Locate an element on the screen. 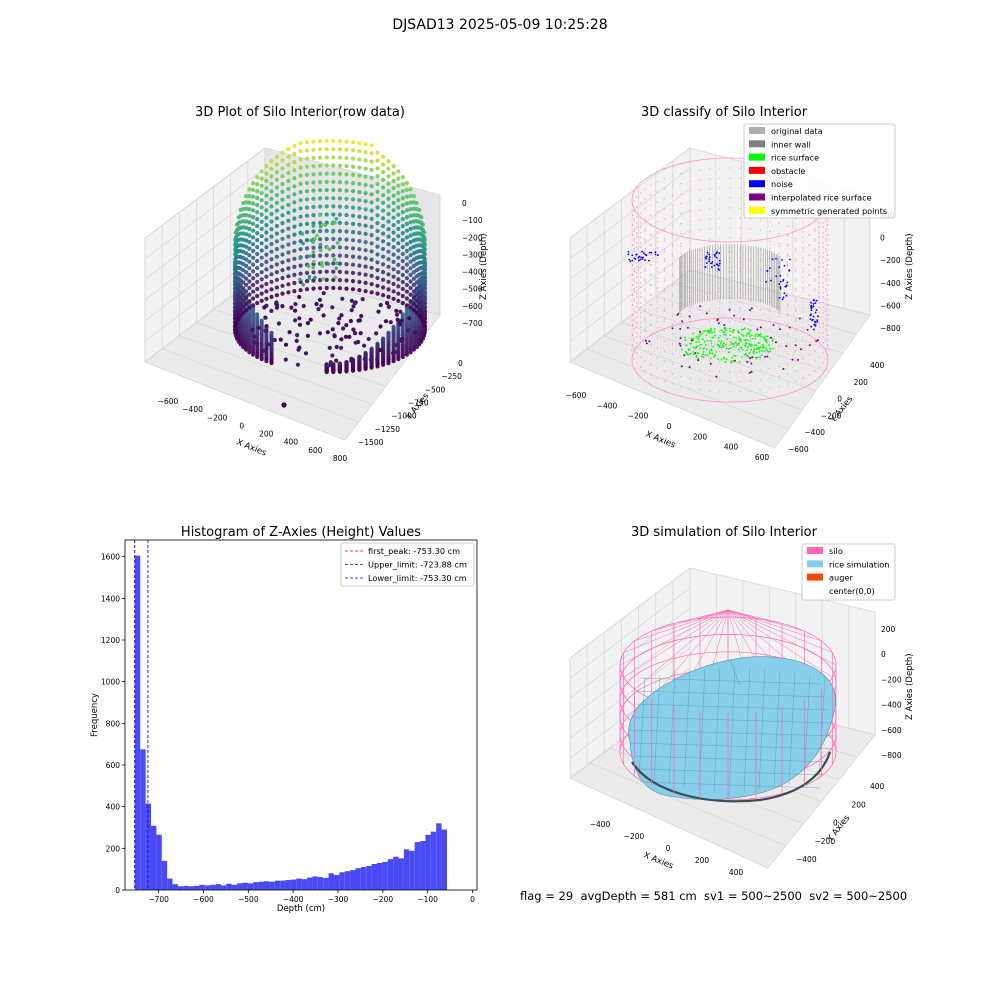 The height and width of the screenshot is (1000, 1000). legend-swatch is located at coordinates (815, 550).